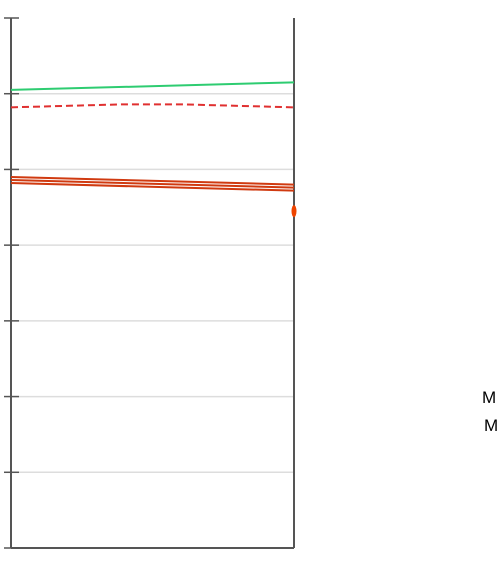 The height and width of the screenshot is (562, 500). Describe the element at coordinates (491, 425) in the screenshot. I see `right-label-2: M` at that location.